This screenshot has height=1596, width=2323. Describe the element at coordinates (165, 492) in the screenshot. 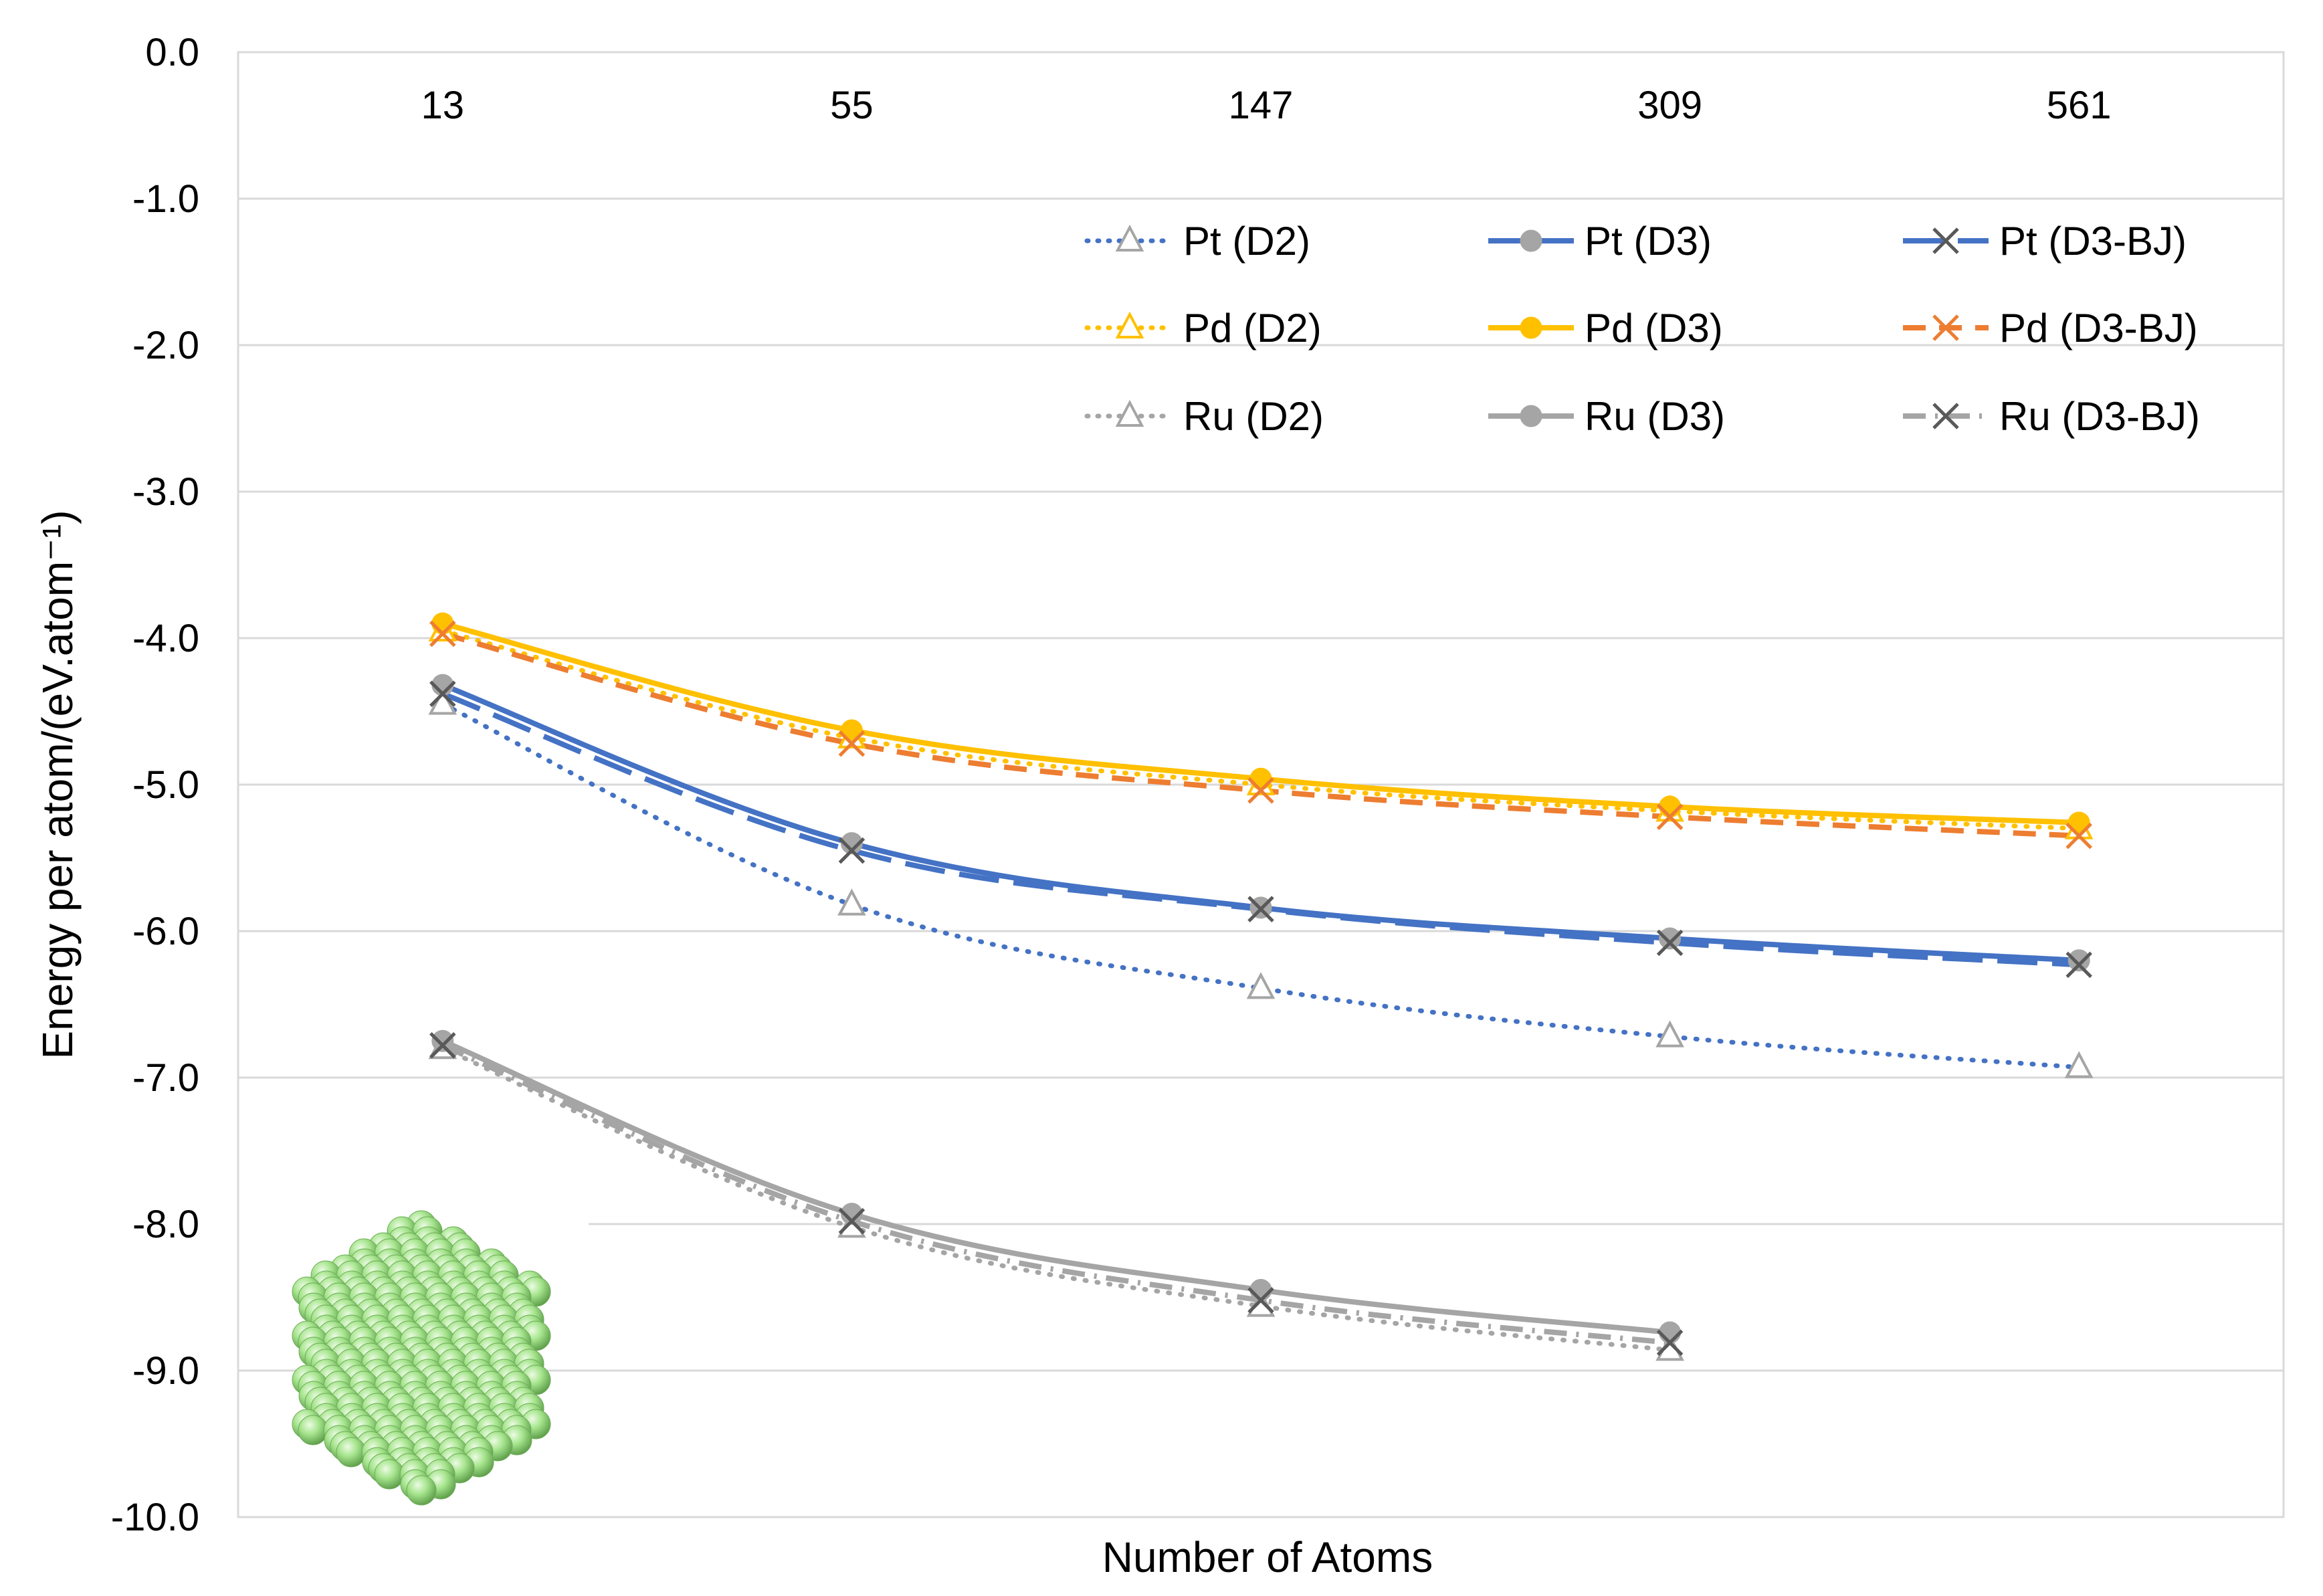

I see `y-tick-label: -3.0` at that location.